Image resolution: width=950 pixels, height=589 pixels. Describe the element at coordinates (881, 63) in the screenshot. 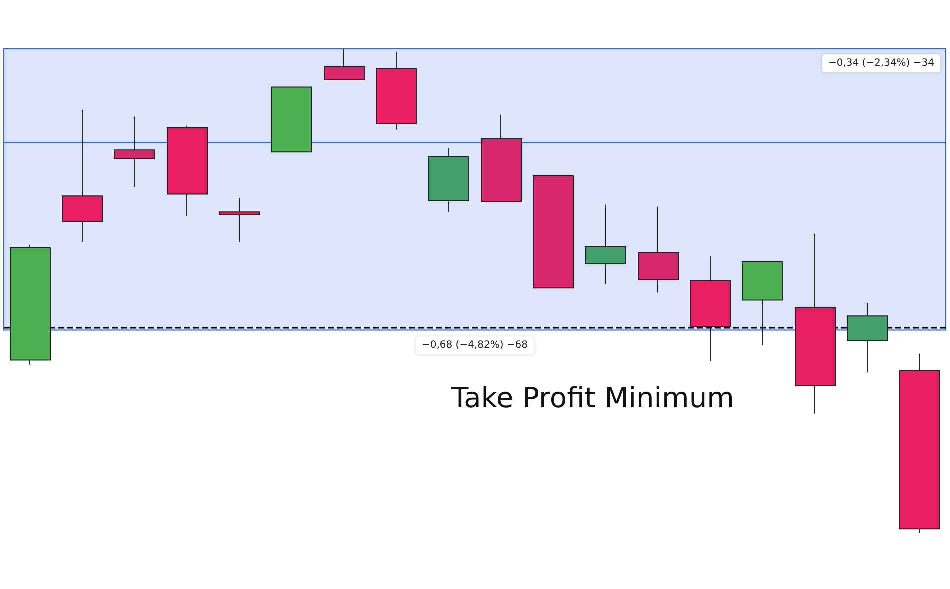

I see `band-label: −0,34 (−2,34%) −34` at that location.